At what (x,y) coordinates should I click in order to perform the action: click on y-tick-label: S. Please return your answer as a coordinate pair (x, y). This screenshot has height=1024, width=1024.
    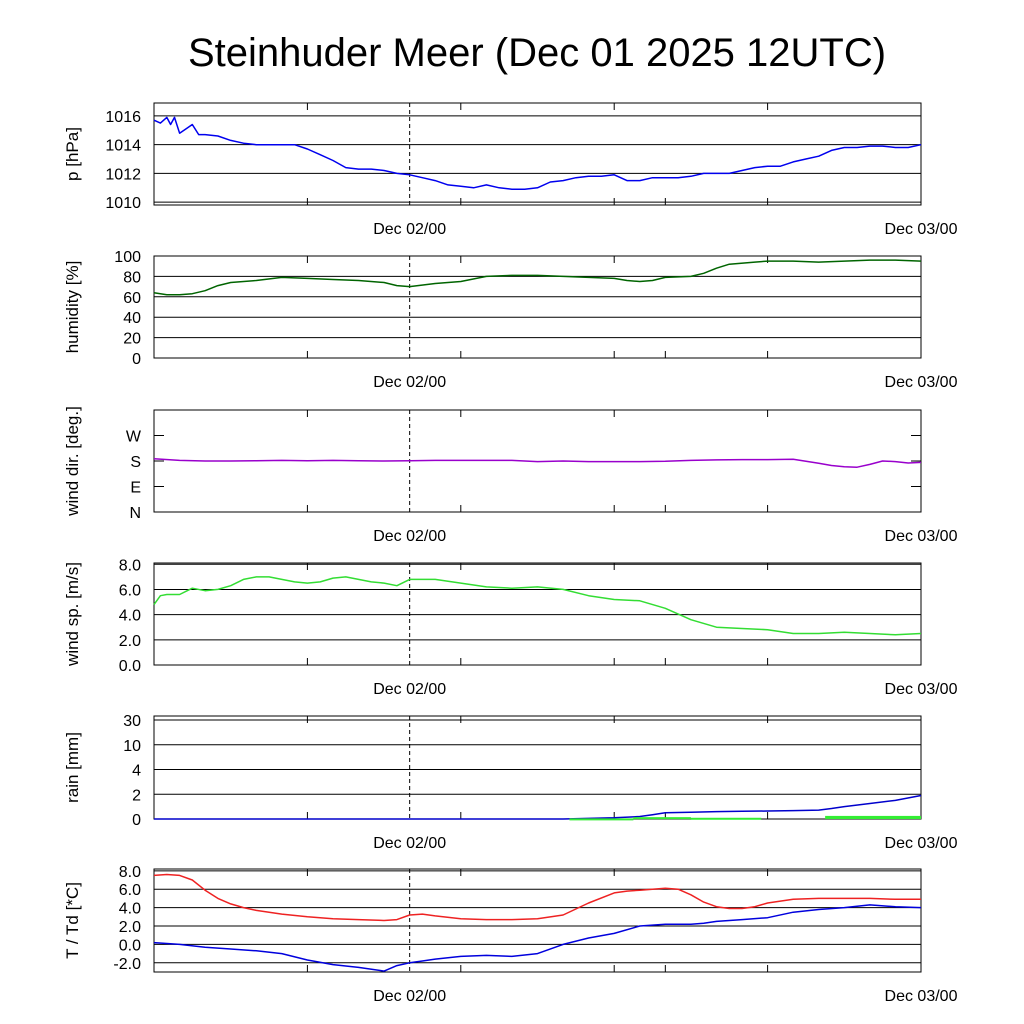
    Looking at the image, I should click on (135, 462).